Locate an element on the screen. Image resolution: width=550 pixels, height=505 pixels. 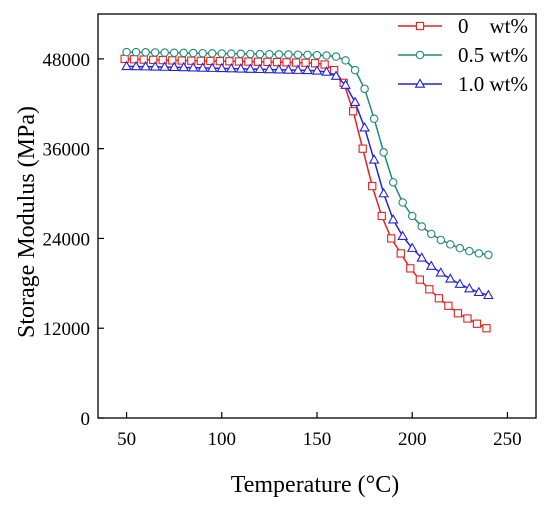
legend: 0 wt% 0.5 wt% 1.0 wt% is located at coordinates (463, 55).